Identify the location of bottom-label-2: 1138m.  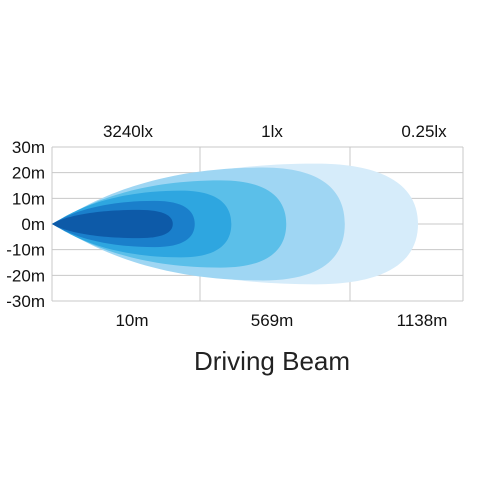
(422, 320).